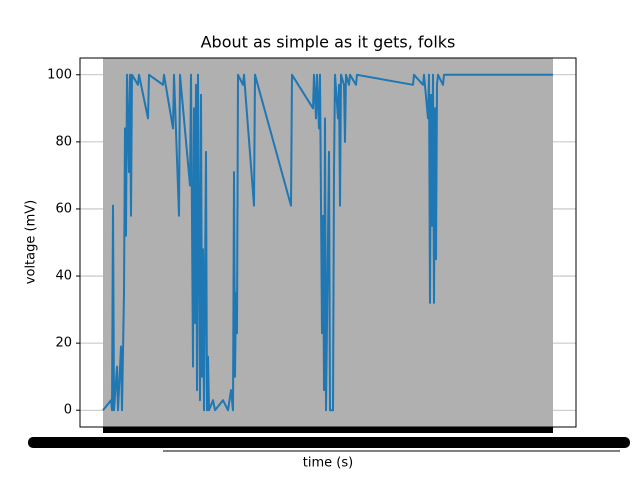 This screenshot has height=480, width=640. I want to click on y-tick-label: 80, so click(63, 141).